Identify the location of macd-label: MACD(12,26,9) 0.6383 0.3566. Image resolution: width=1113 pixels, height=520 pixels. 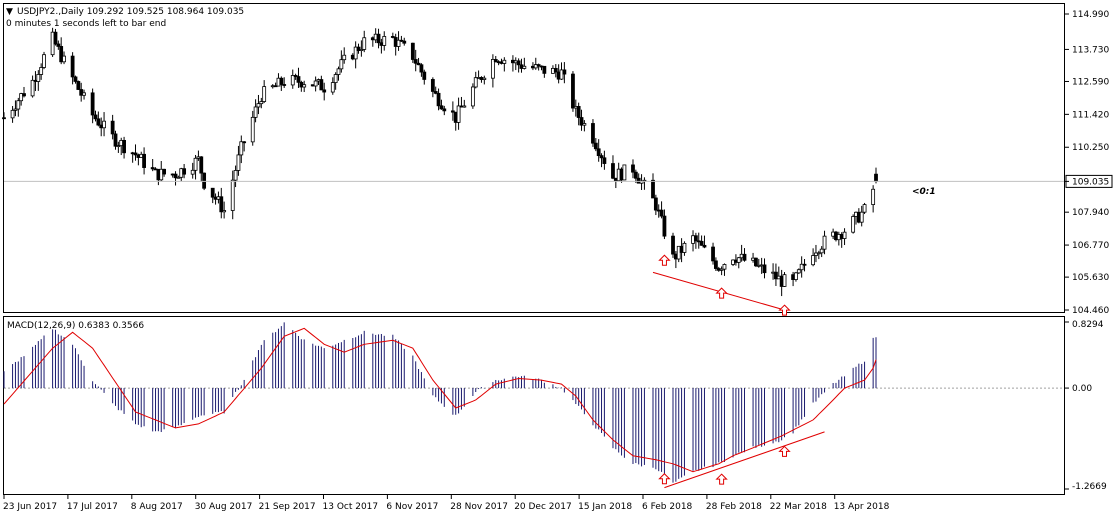
(75, 326).